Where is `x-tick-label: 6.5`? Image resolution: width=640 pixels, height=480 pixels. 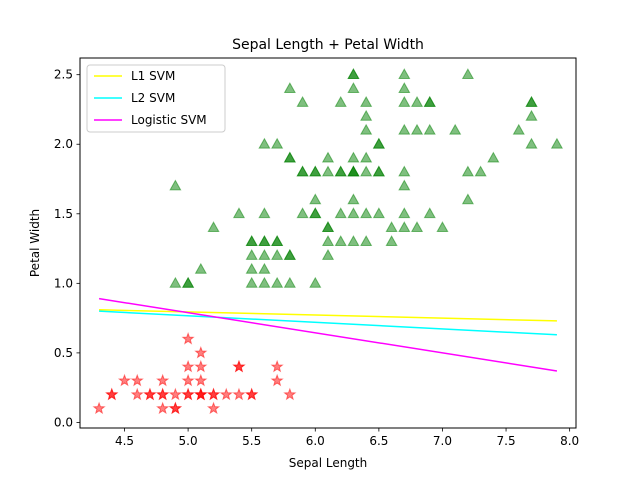
x-tick-label: 6.5 is located at coordinates (378, 441).